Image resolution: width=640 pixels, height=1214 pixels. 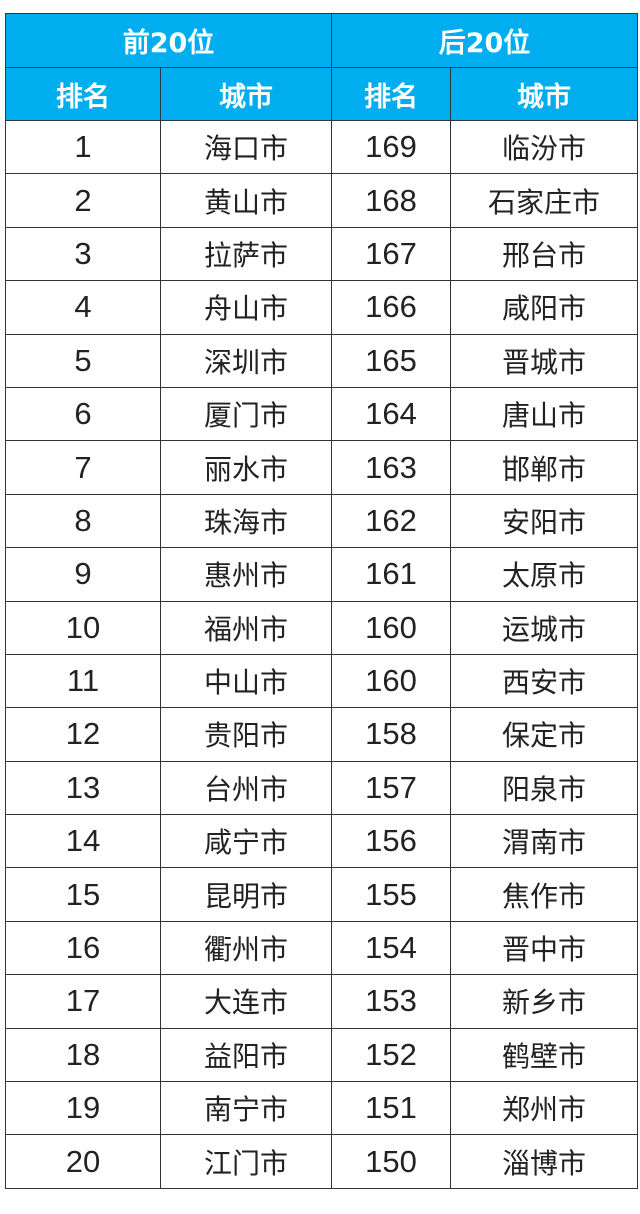 What do you see at coordinates (391, 307) in the screenshot?
I see `bottom-rank-cell: 166` at bounding box center [391, 307].